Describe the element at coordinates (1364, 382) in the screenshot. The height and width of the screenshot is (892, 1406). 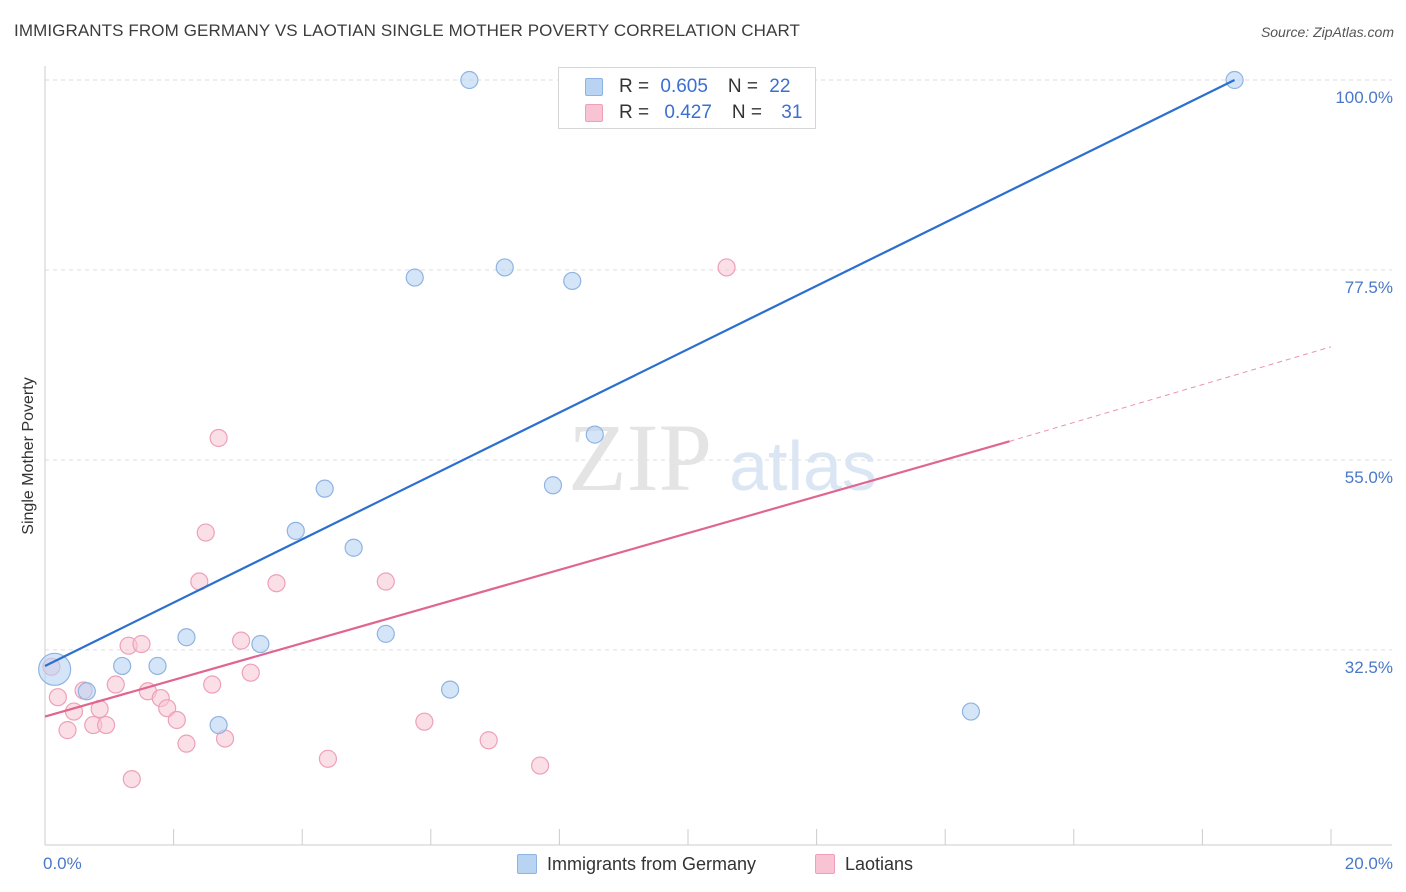
I see `y-tick-labels: 32.5% 55.0% 77.5% 100.0%` at that location.